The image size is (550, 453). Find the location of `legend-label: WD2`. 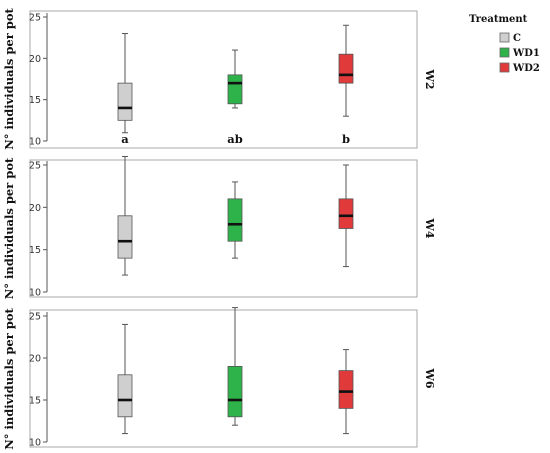

legend-label: WD2 is located at coordinates (526, 68).